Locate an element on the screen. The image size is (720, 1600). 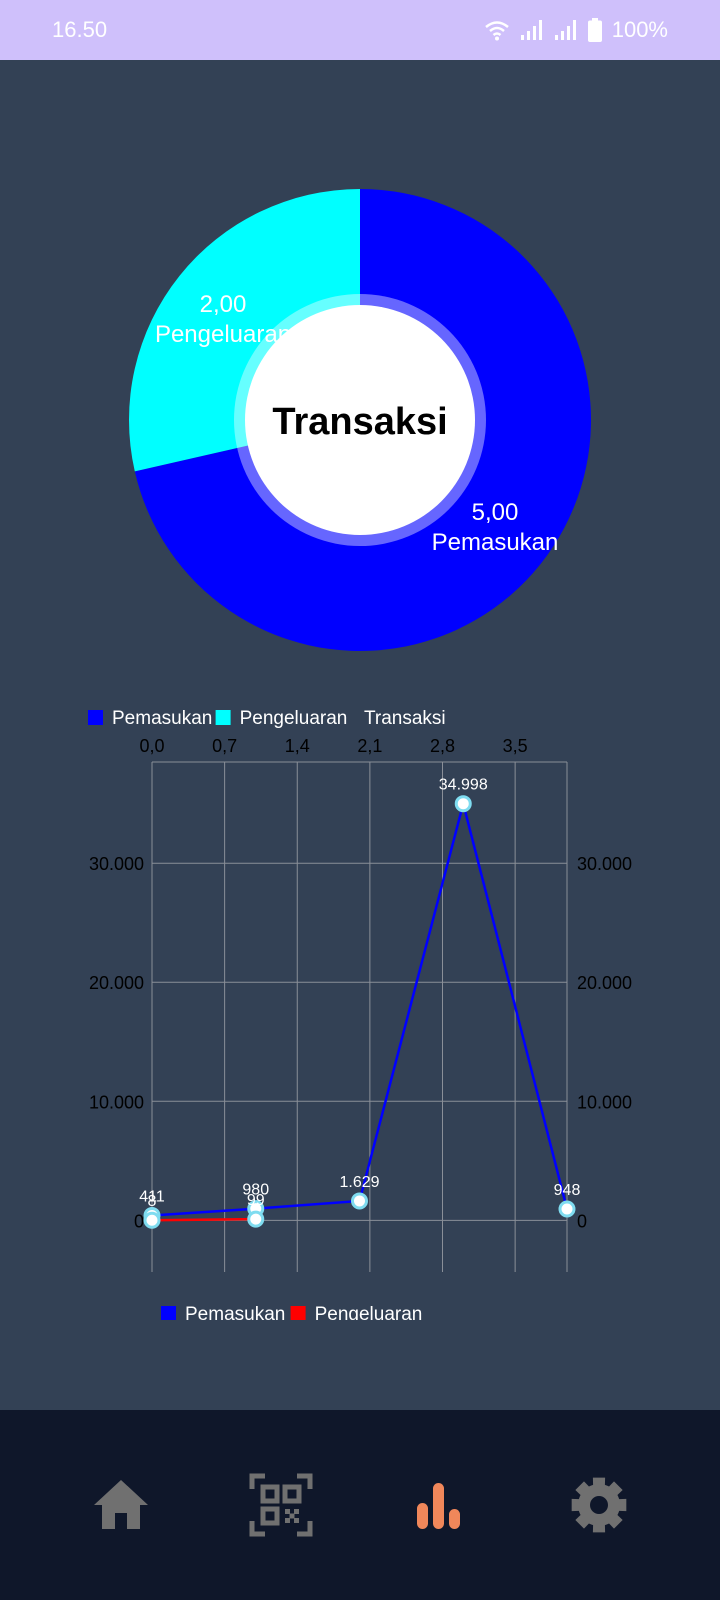
x-tick-label: 0,7 is located at coordinates (224, 746).